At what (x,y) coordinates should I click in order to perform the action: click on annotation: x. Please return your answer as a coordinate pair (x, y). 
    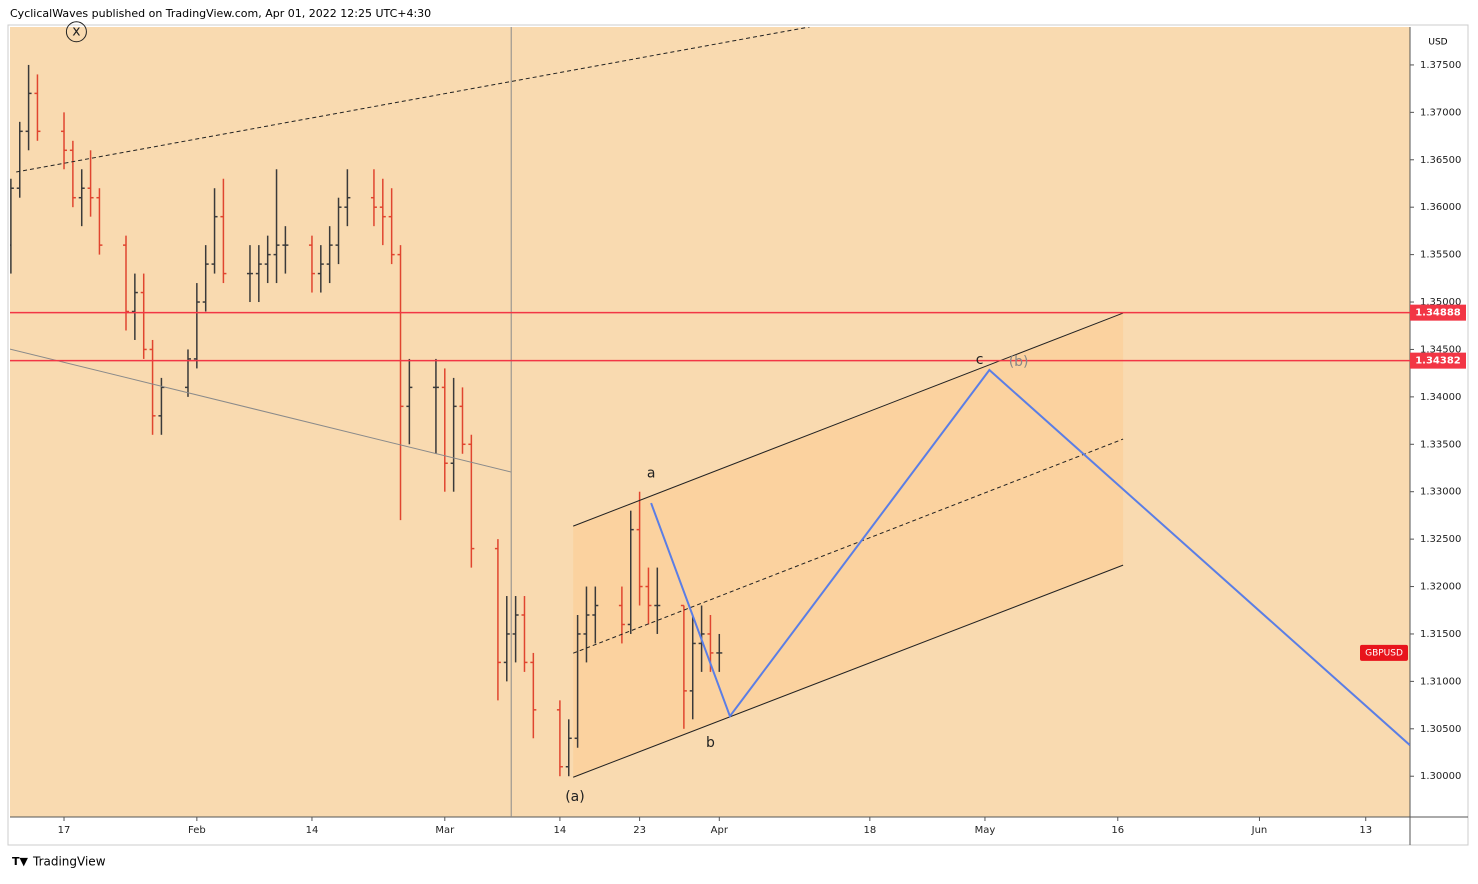
    Looking at the image, I should click on (76, 32).